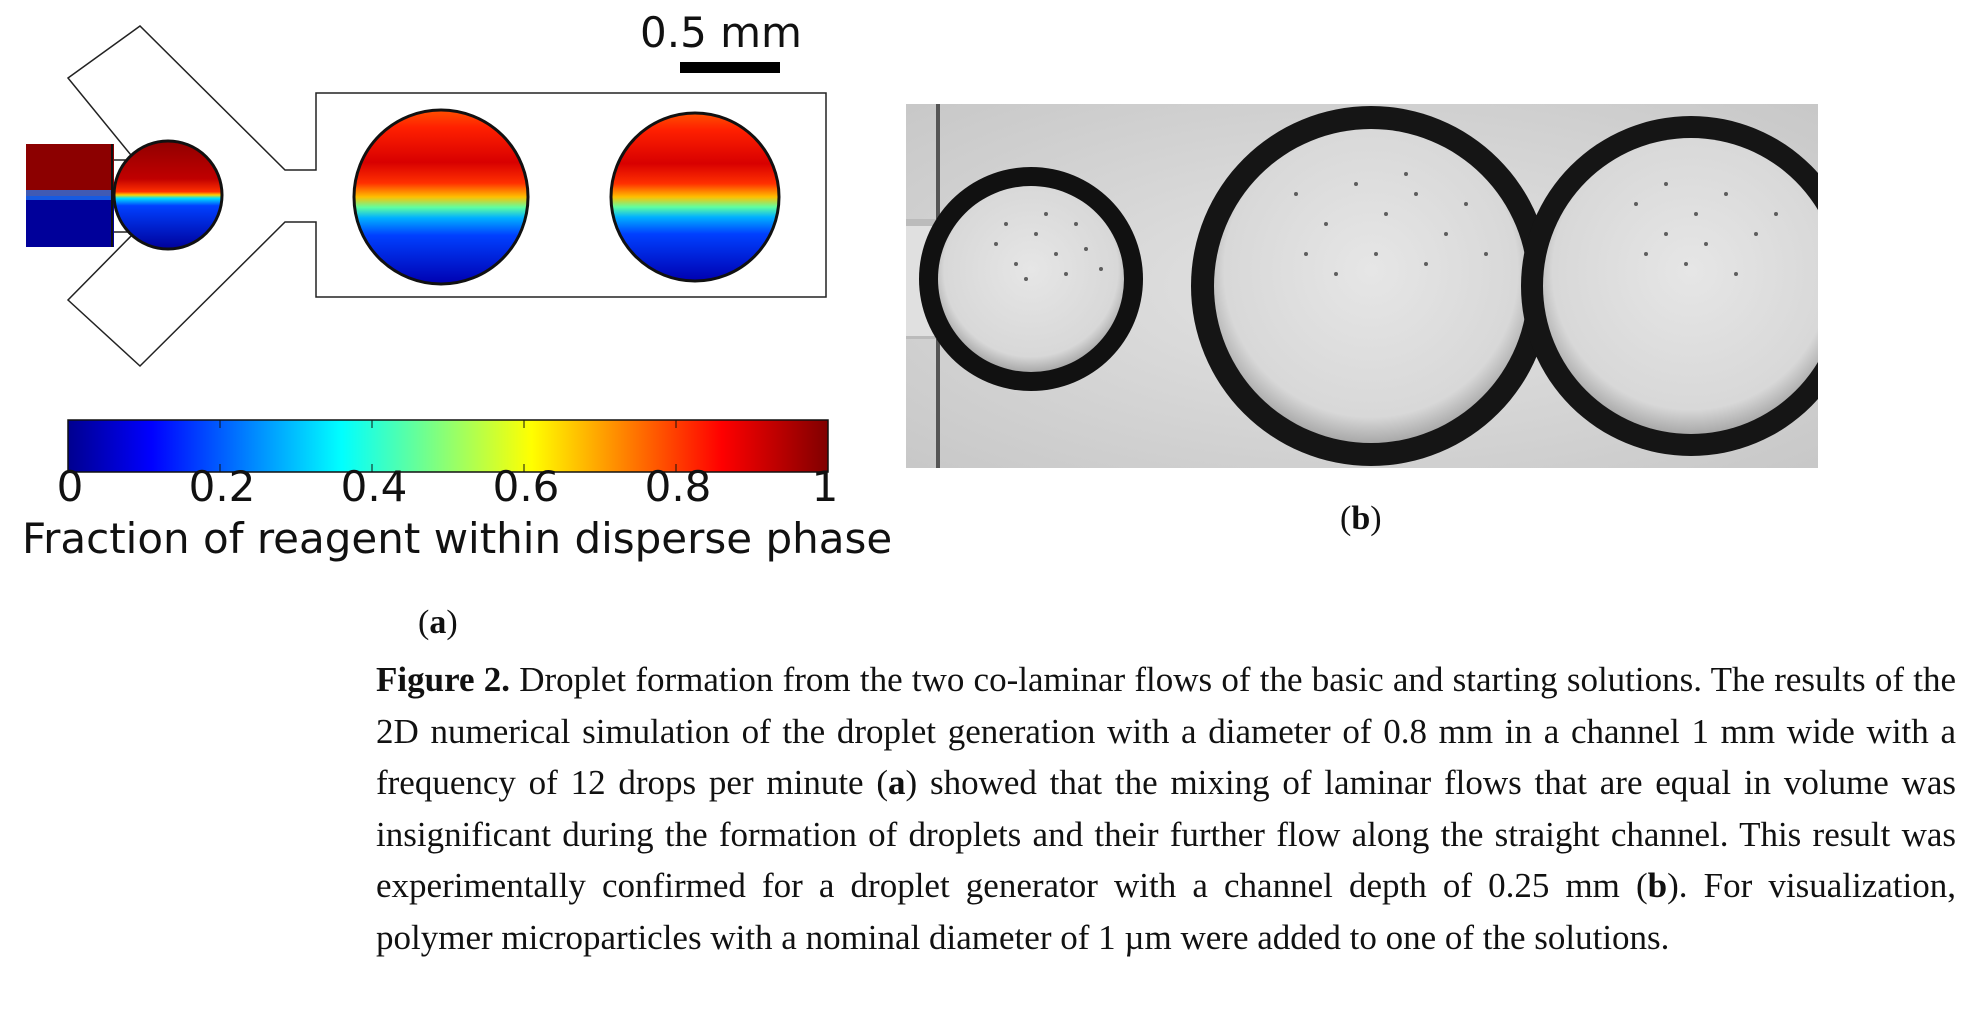 Image resolution: width=1978 pixels, height=1030 pixels. I want to click on inlet-flow-blank, so click(70, 221).